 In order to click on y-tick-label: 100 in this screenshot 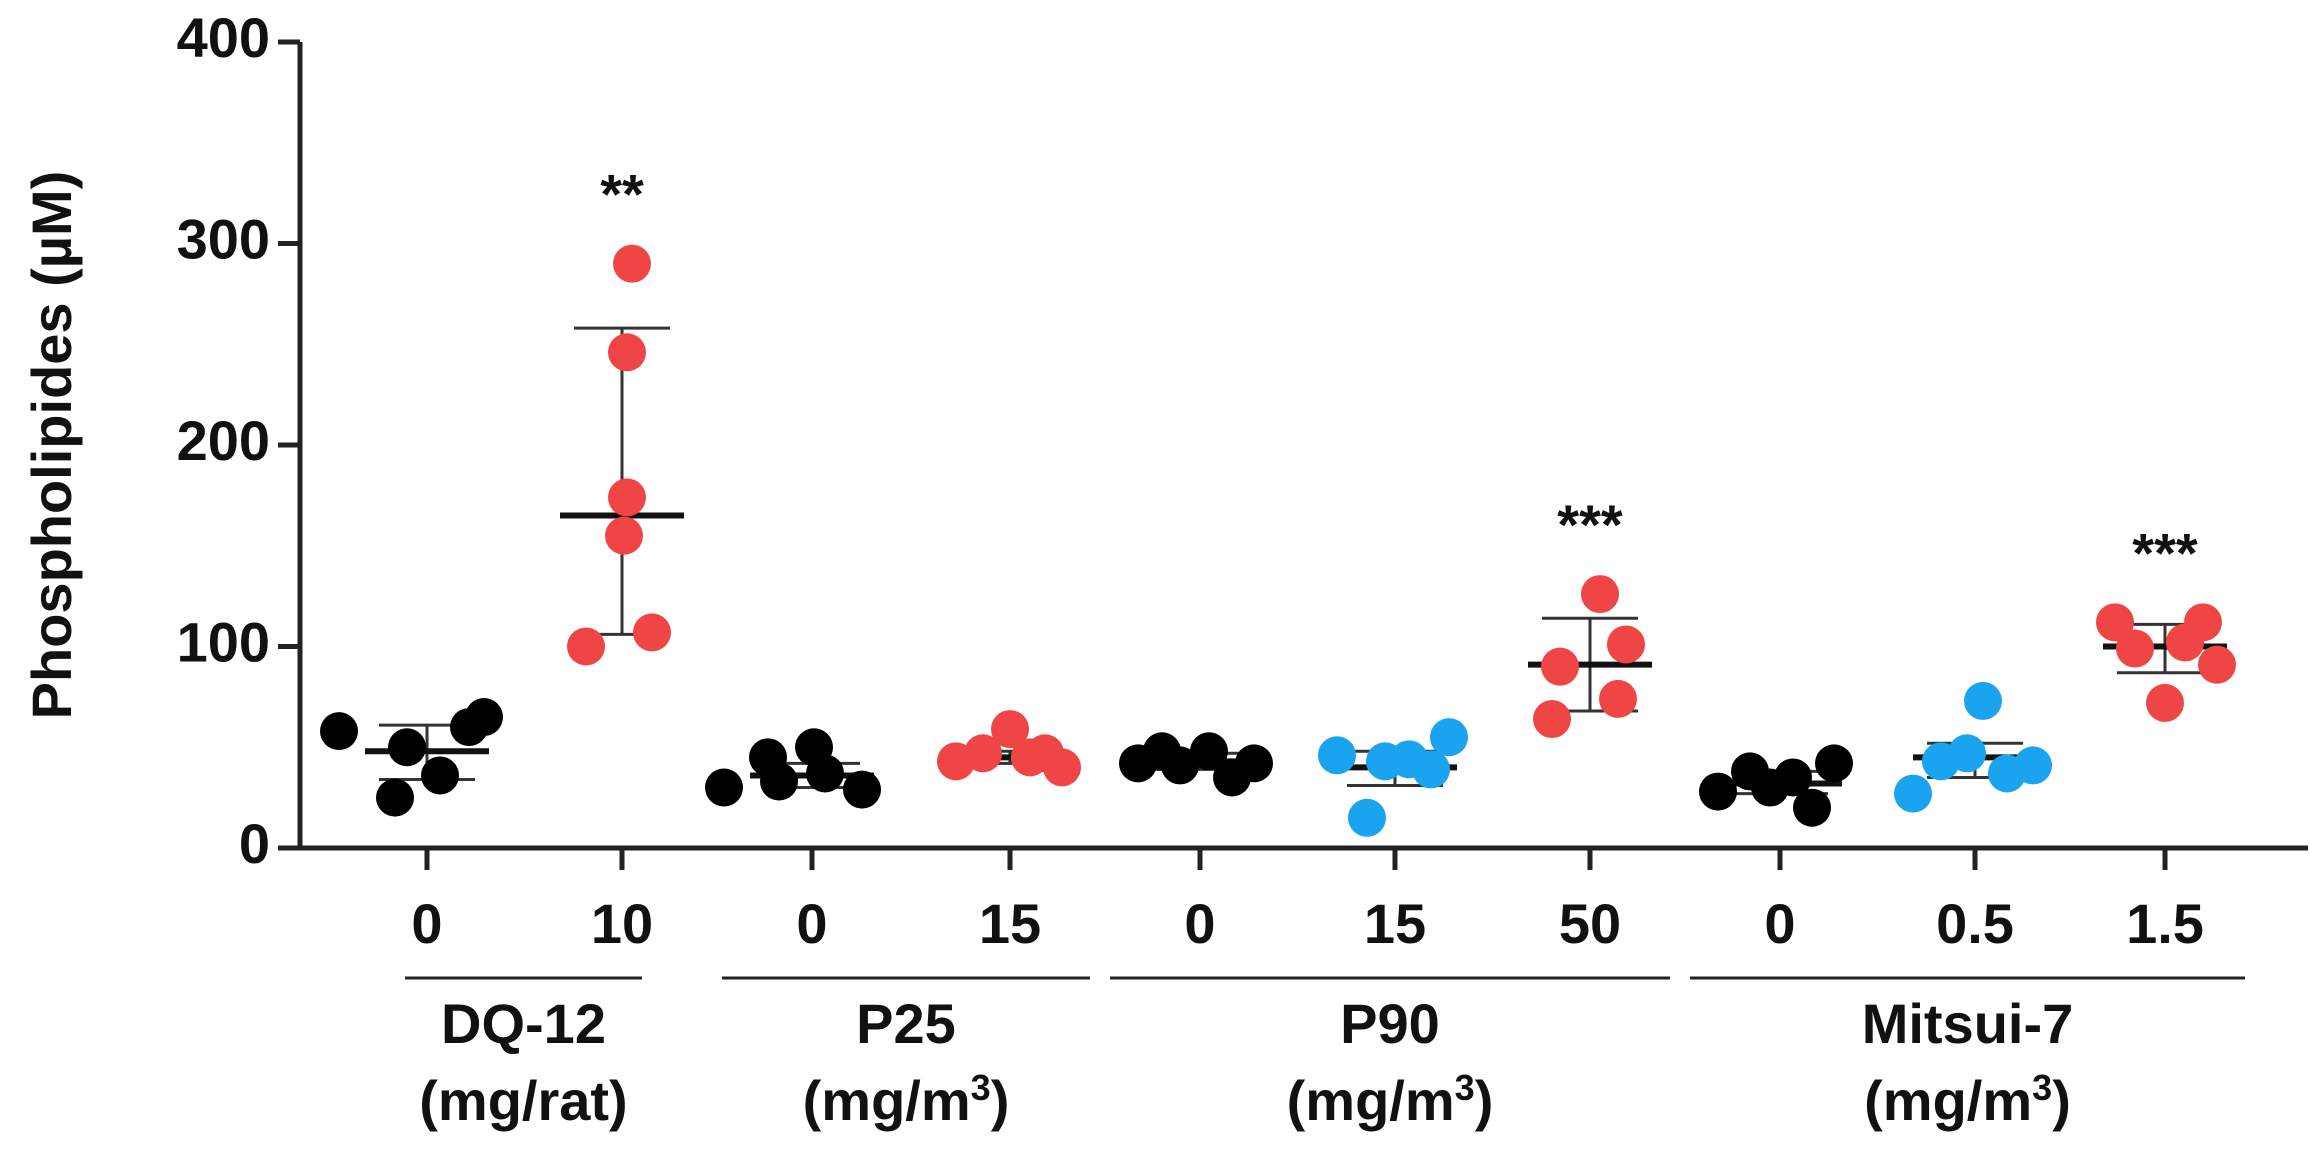, I will do `click(223, 641)`.